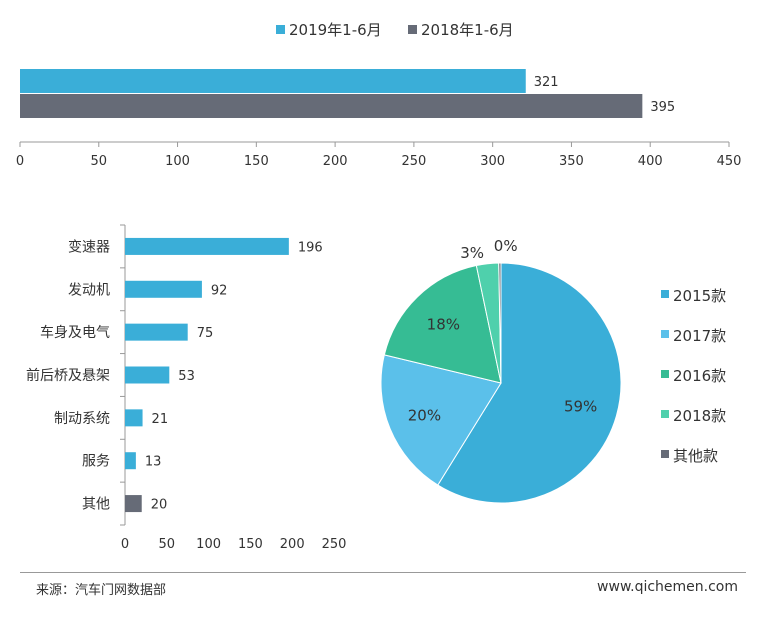 The image size is (770, 620). Describe the element at coordinates (492, 161) in the screenshot. I see `x-tick-label-6: 300` at that location.